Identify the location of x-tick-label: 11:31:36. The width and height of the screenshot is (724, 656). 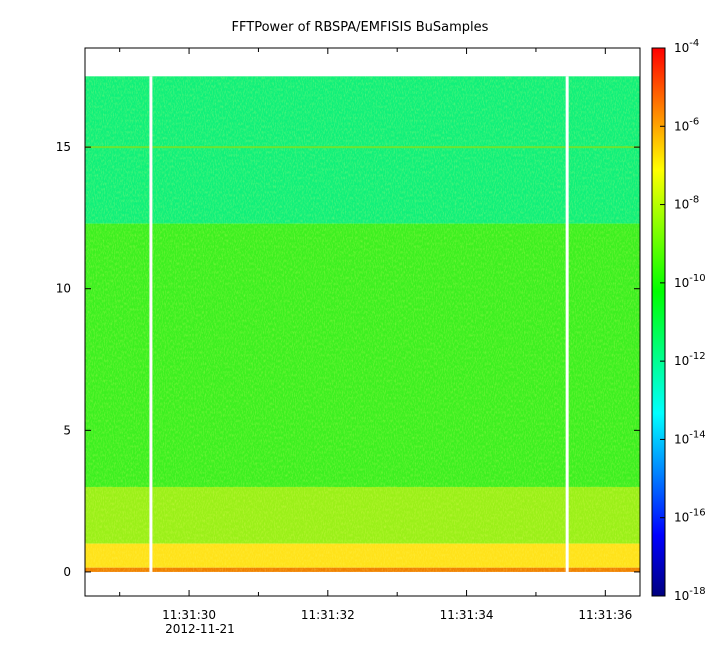
(605, 615).